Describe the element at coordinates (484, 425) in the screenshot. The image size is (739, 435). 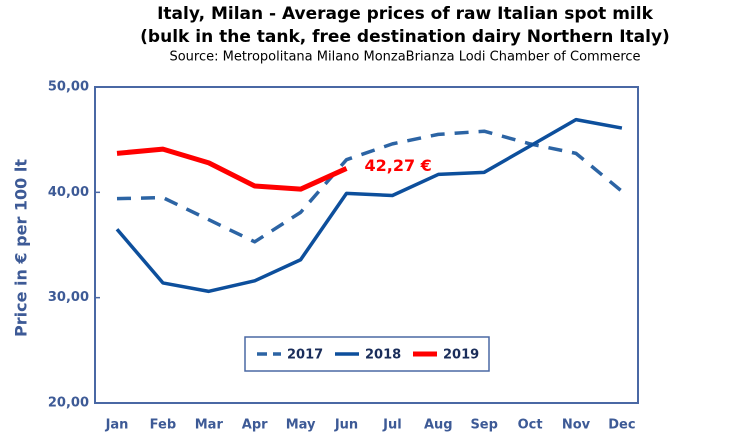
I see `x-tick-label: Sep` at that location.